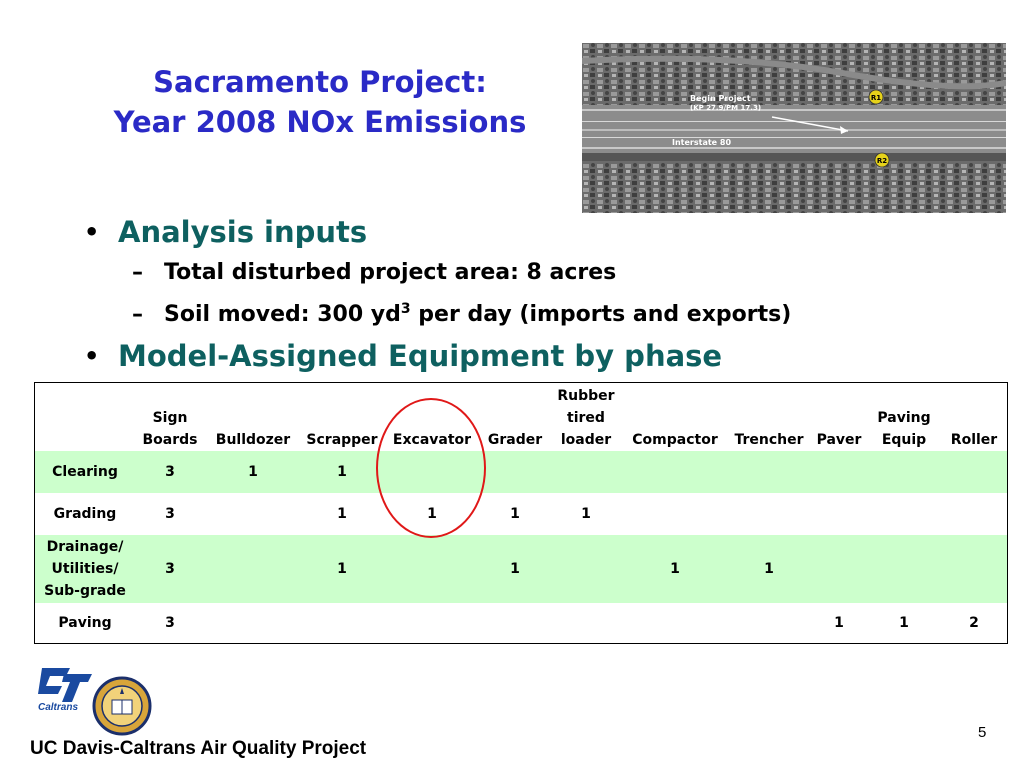  I want to click on header-cell: Scrapper, so click(342, 440).